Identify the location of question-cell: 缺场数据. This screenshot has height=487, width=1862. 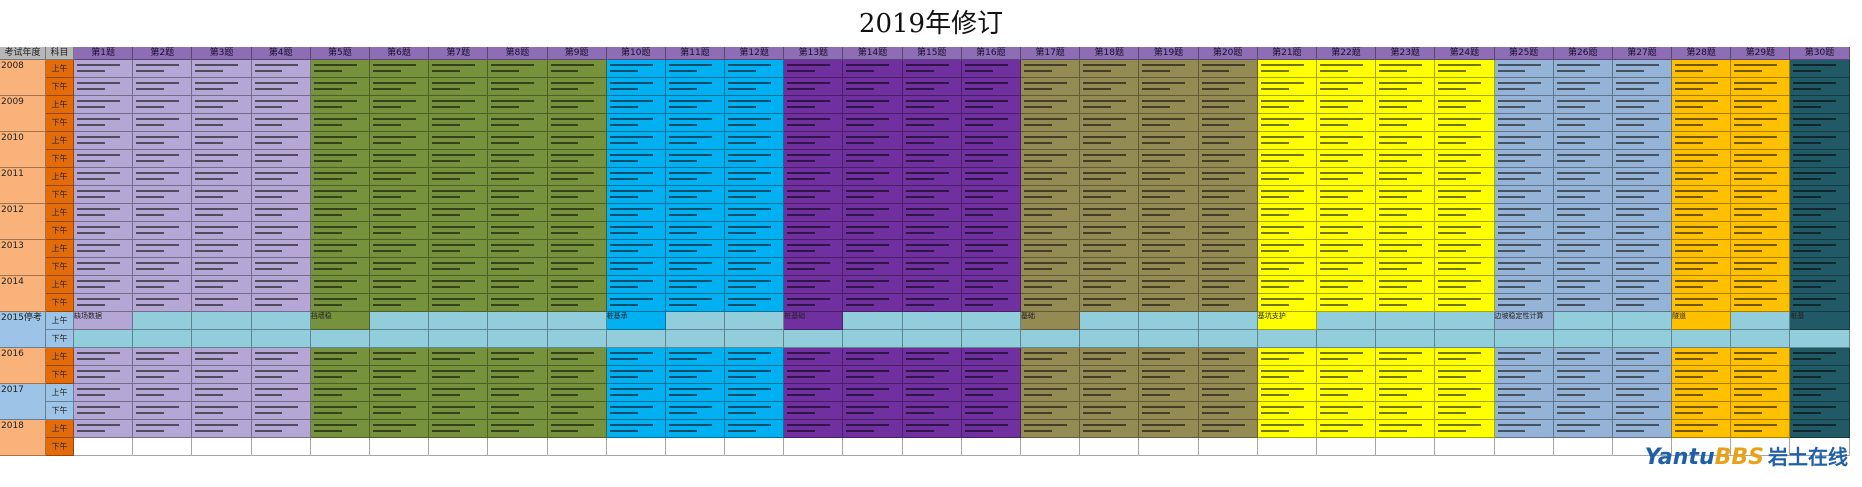
(104, 321).